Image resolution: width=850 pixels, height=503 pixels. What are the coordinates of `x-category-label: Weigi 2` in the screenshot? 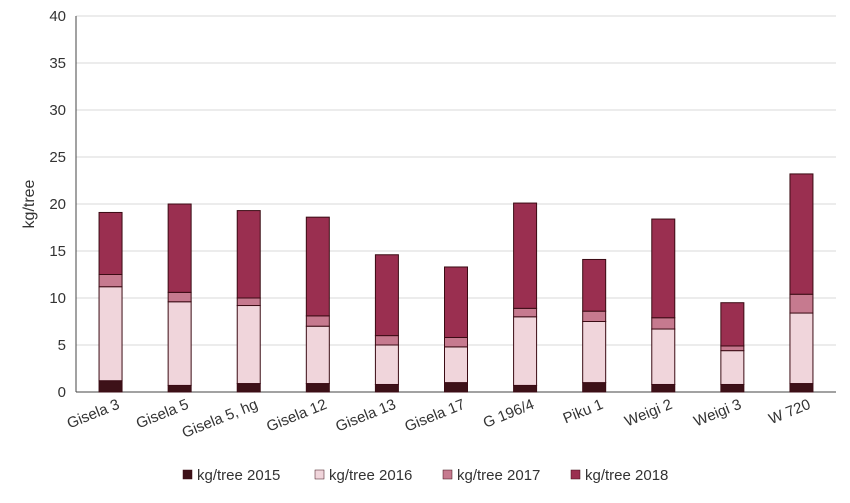 It's located at (648, 413).